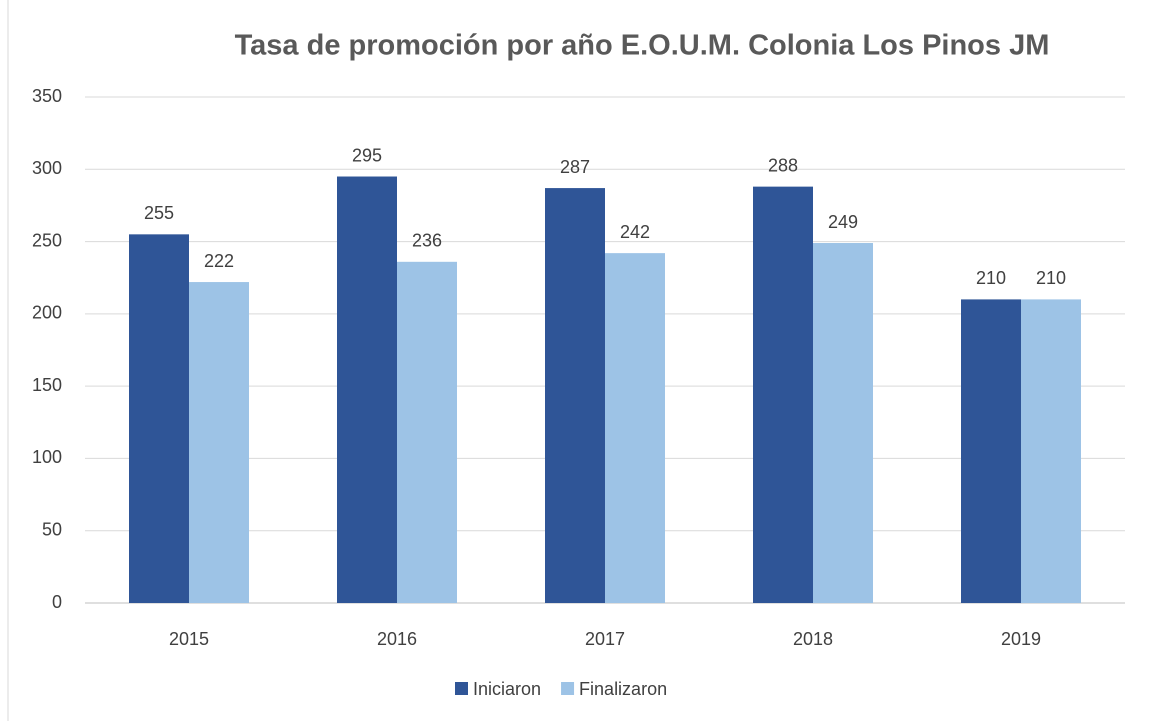 The height and width of the screenshot is (721, 1151). I want to click on x-tick-label: 2019, so click(1021, 639).